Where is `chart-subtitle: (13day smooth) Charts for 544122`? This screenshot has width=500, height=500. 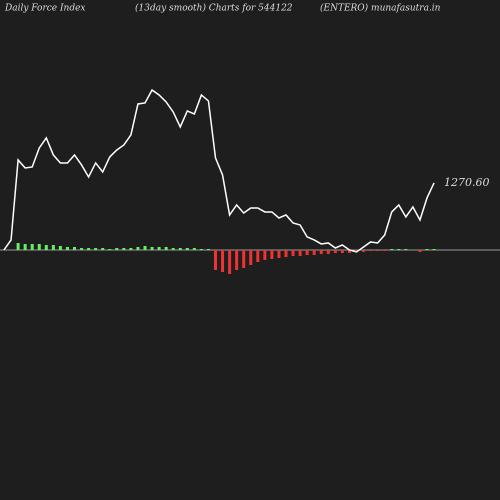 chart-subtitle: (13day smooth) Charts for 544122 is located at coordinates (214, 8).